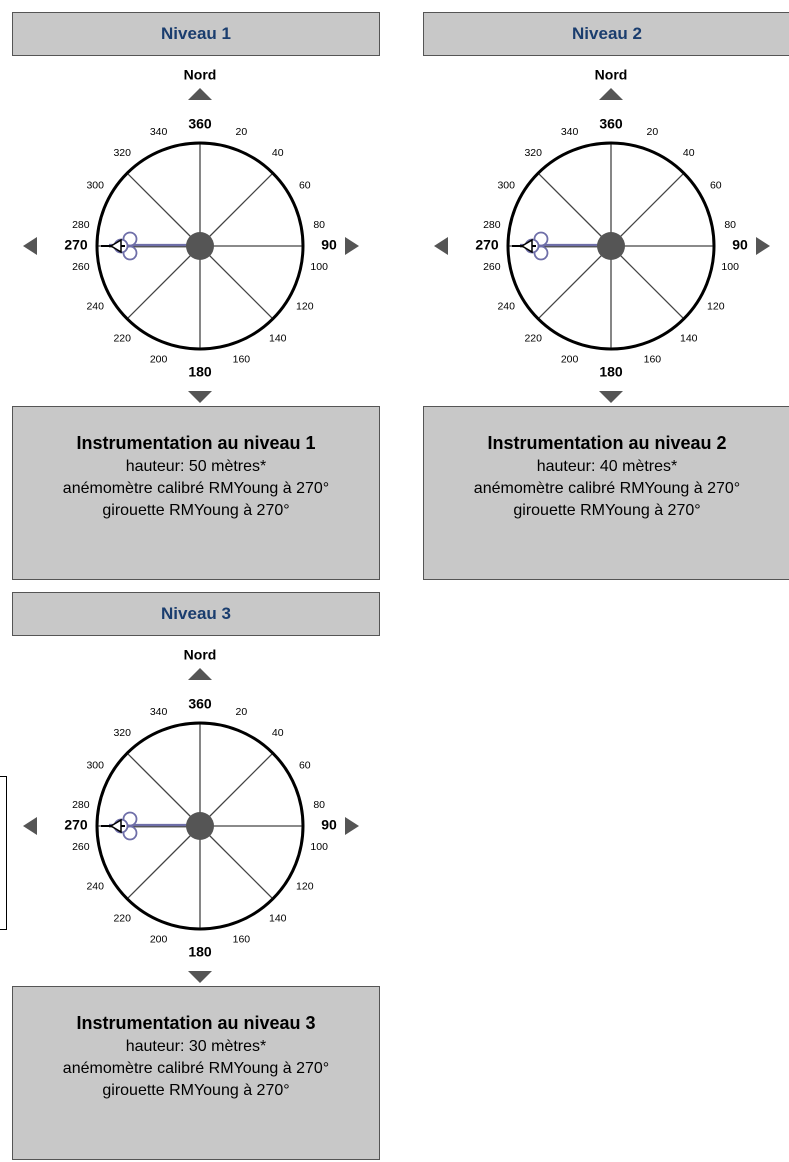 This screenshot has width=789, height=1162. Describe the element at coordinates (200, 75) in the screenshot. I see `north-label: Nord` at that location.